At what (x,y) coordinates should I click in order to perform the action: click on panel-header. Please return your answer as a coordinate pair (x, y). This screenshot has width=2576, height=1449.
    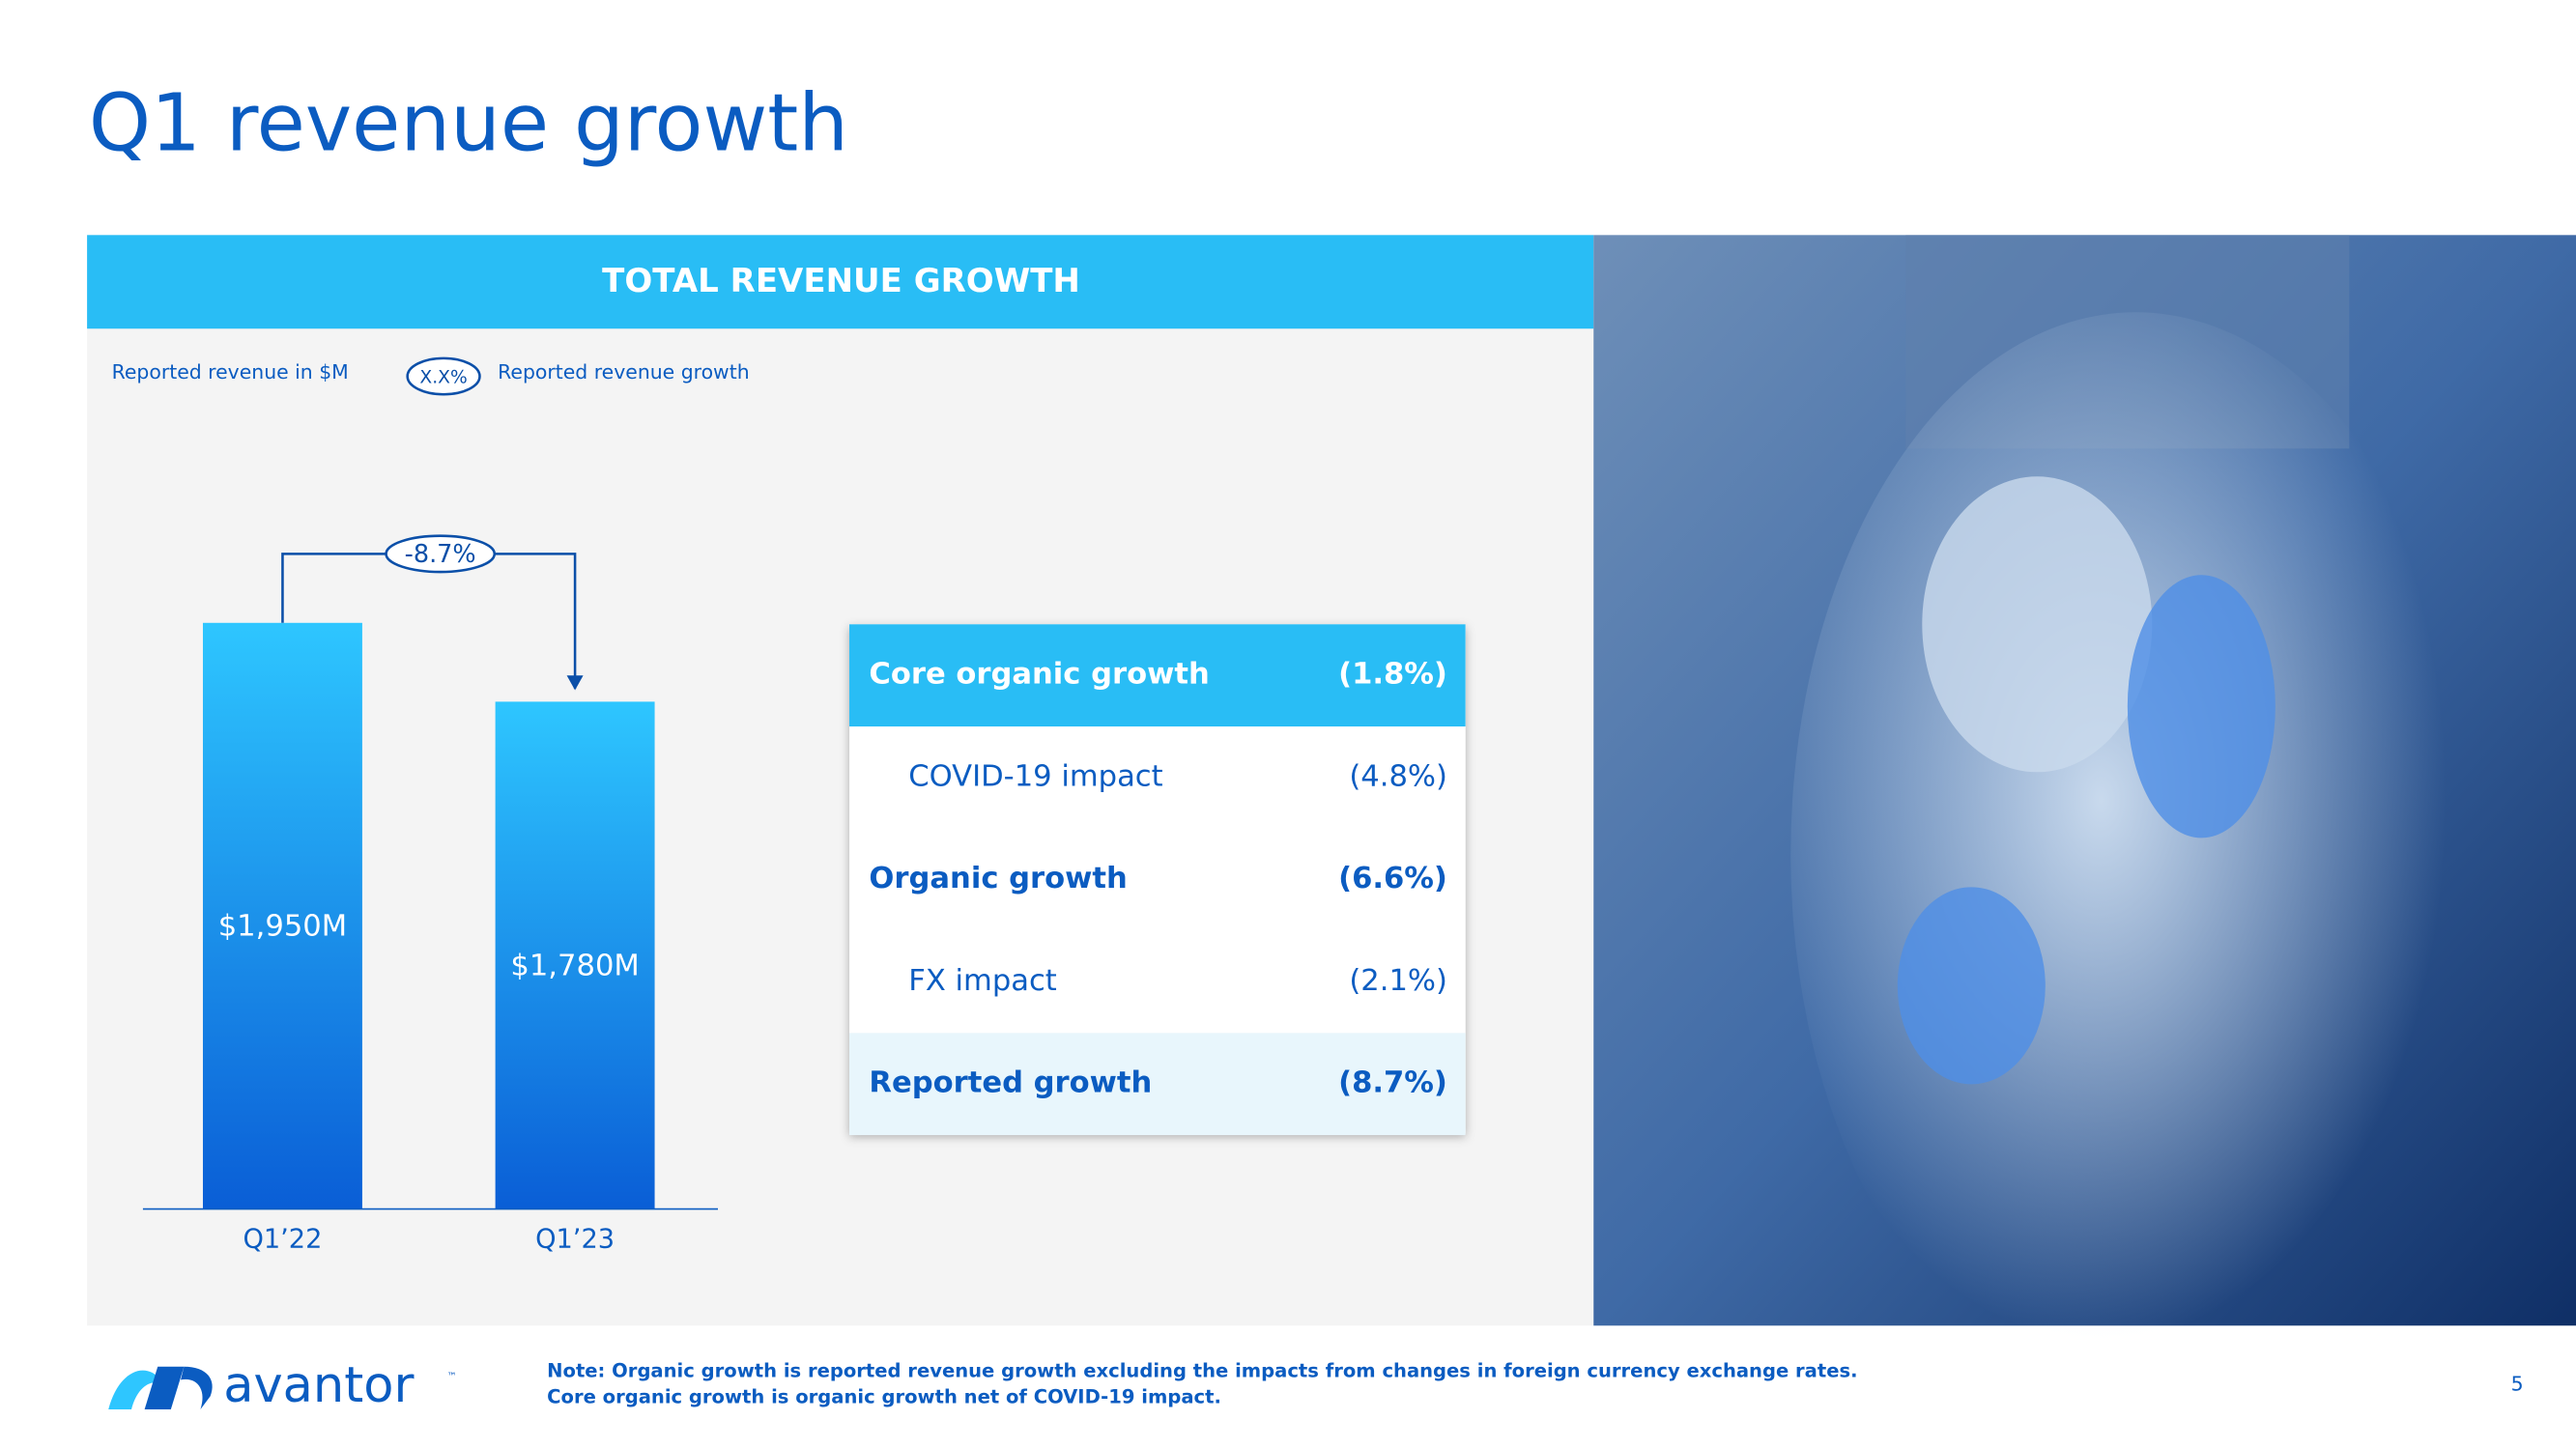
    Looking at the image, I should click on (841, 282).